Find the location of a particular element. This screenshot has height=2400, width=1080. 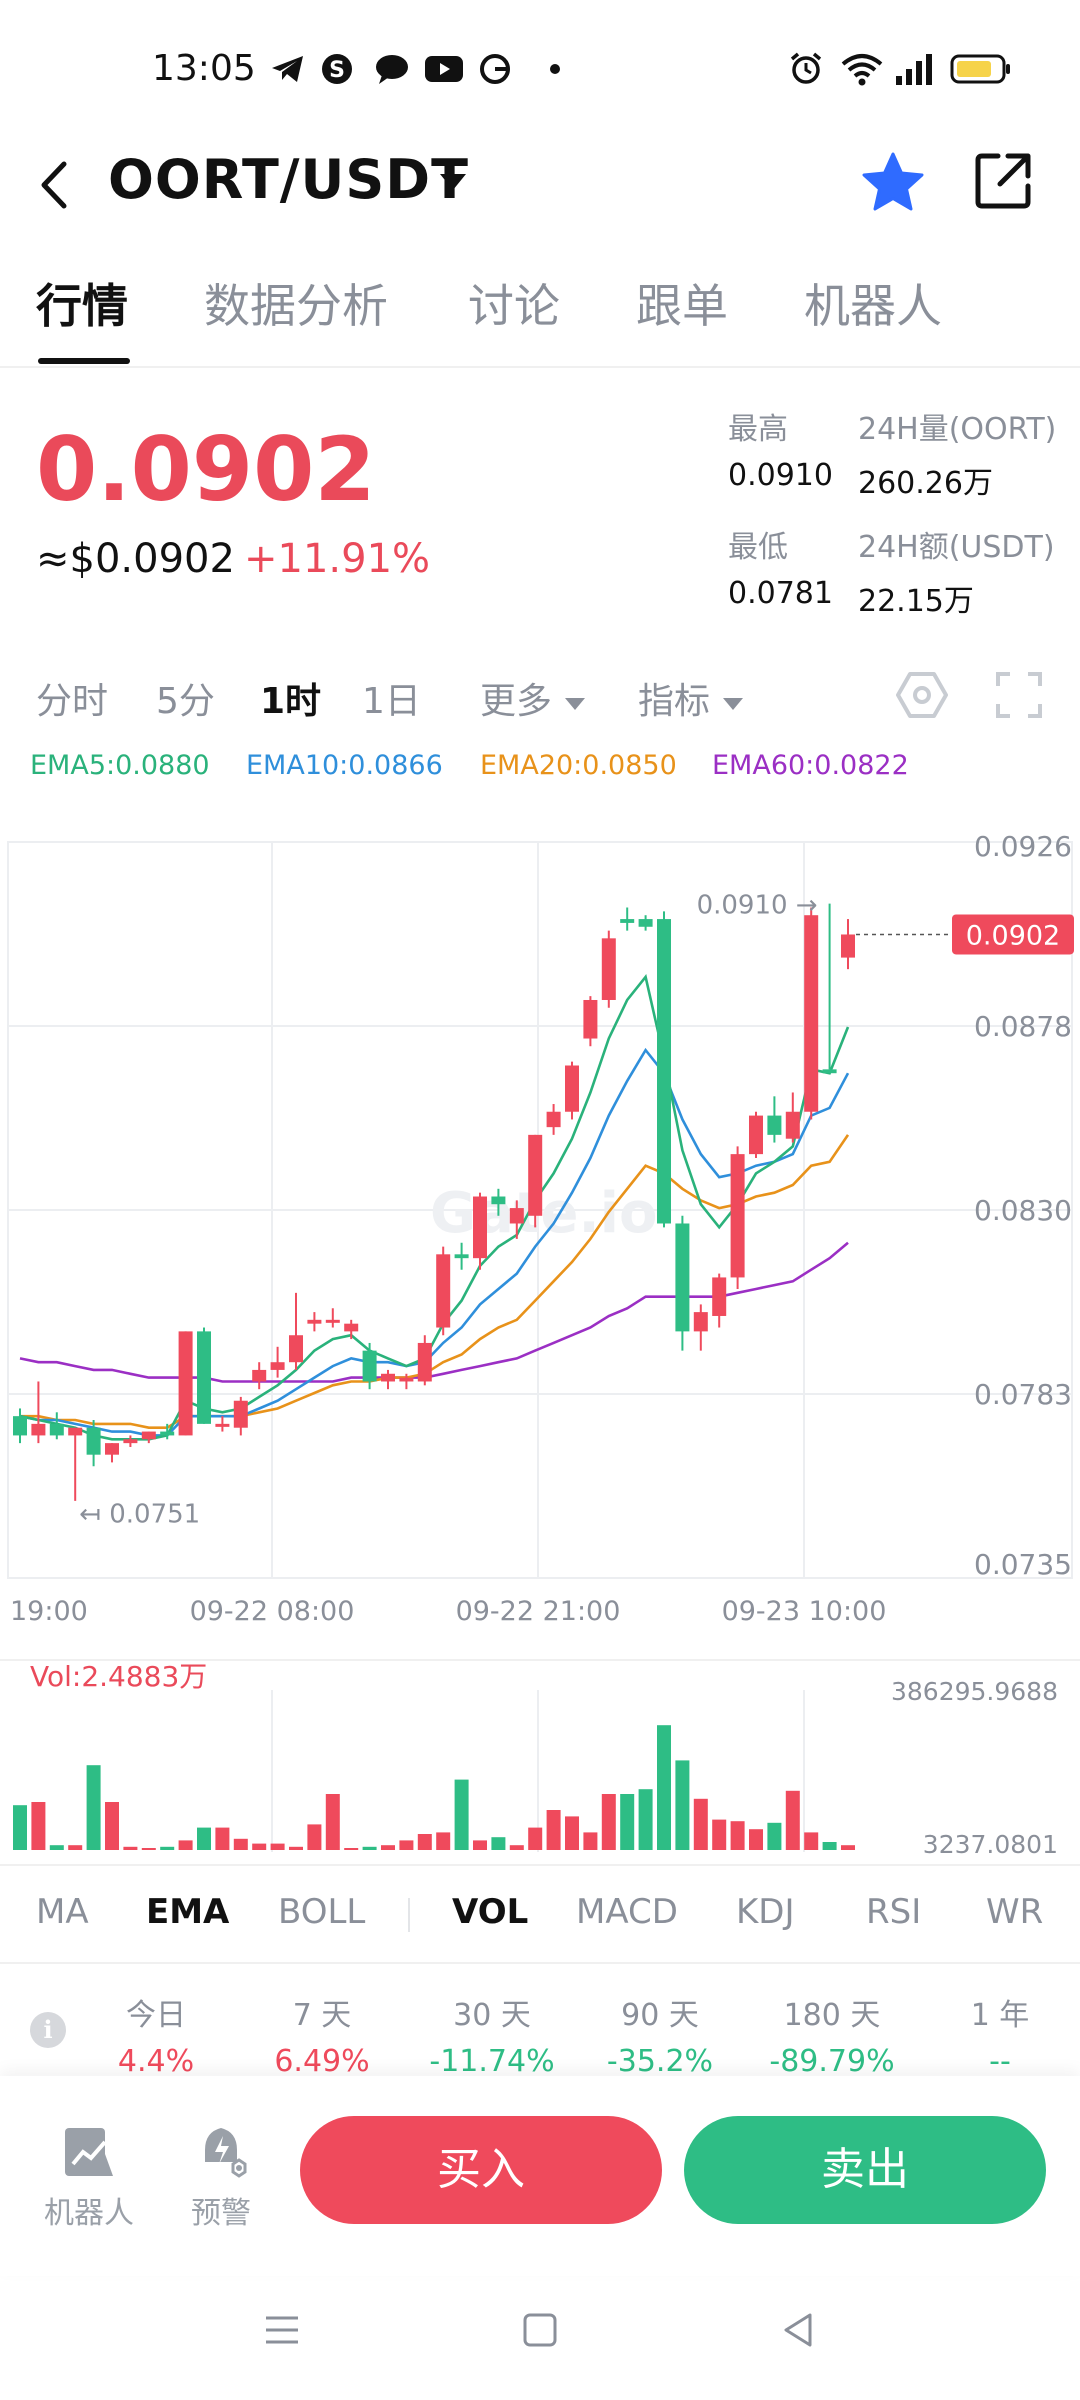

period-more: 更多 is located at coordinates (533, 698).